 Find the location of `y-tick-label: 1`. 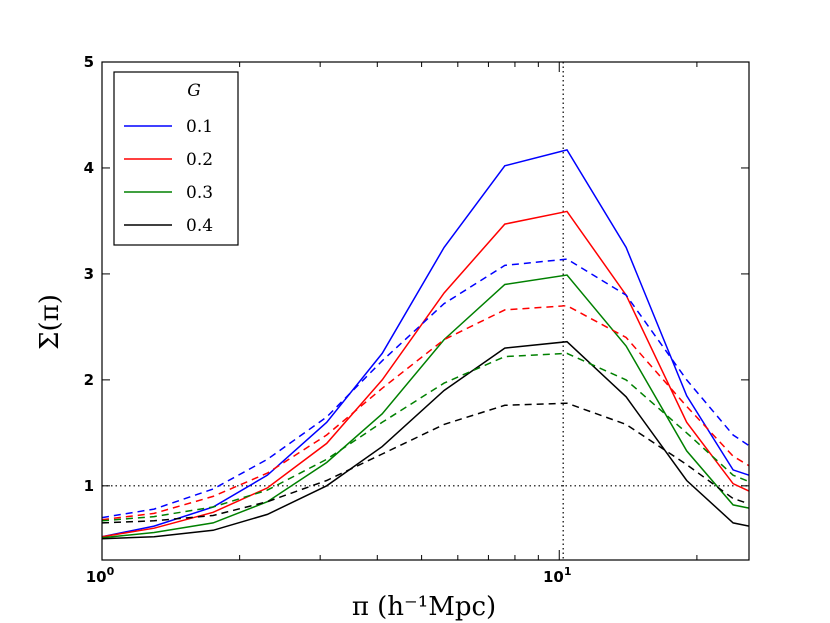

y-tick-label: 1 is located at coordinates (89, 486).